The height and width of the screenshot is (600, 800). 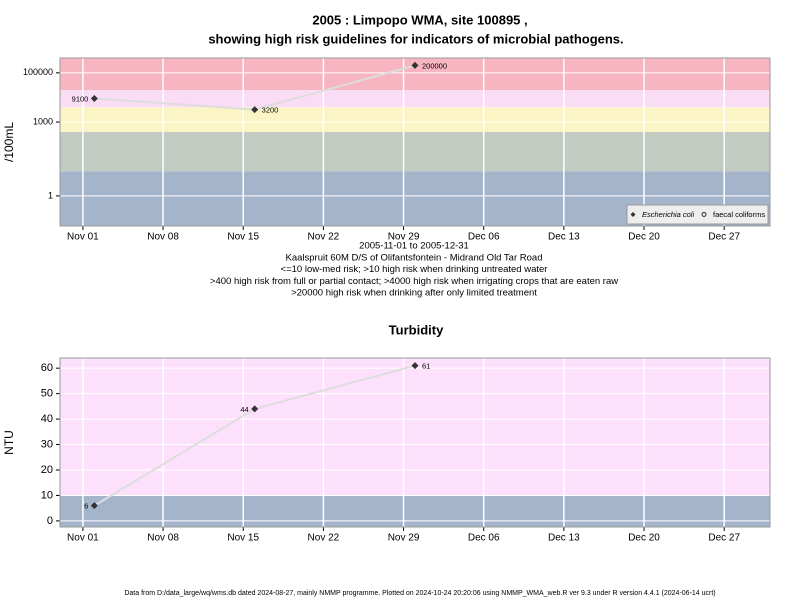 What do you see at coordinates (47, 470) in the screenshot?
I see `y-tick-label: 20` at bounding box center [47, 470].